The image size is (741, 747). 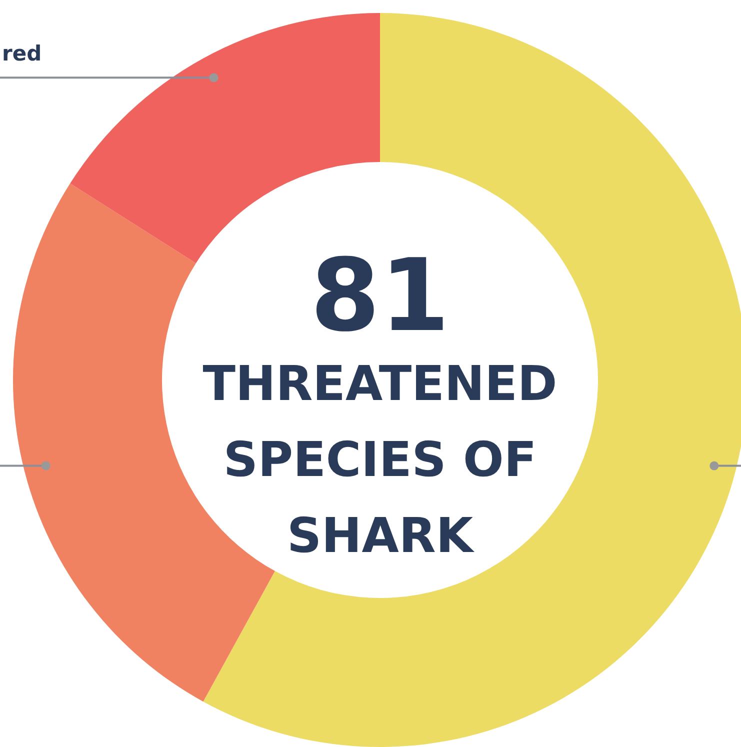 I want to click on slice-label: red, so click(x=22, y=54).